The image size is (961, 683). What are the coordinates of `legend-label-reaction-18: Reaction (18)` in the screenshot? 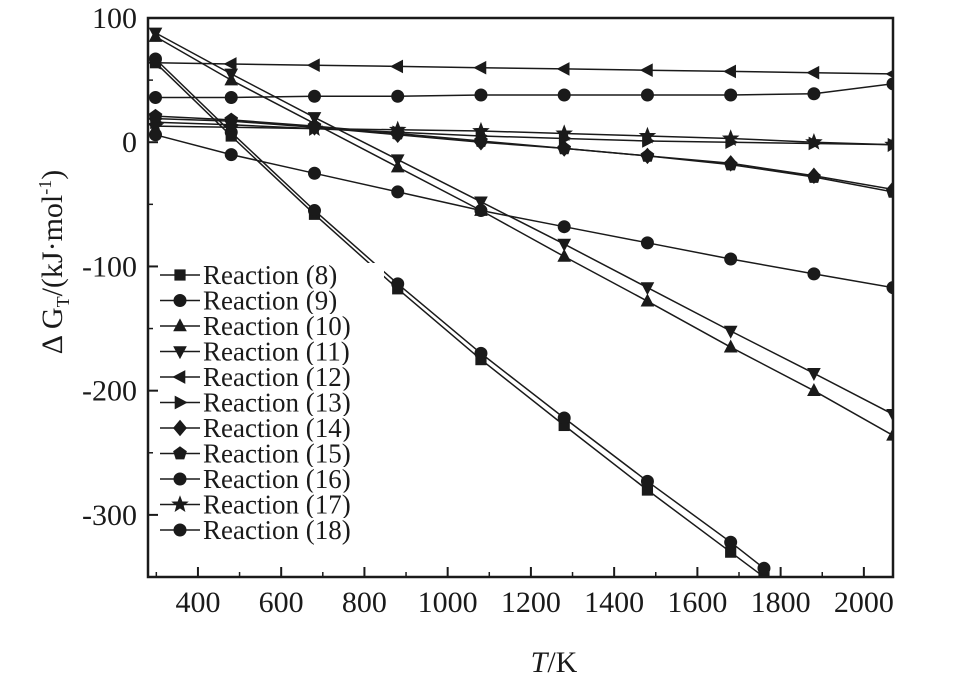 It's located at (277, 530).